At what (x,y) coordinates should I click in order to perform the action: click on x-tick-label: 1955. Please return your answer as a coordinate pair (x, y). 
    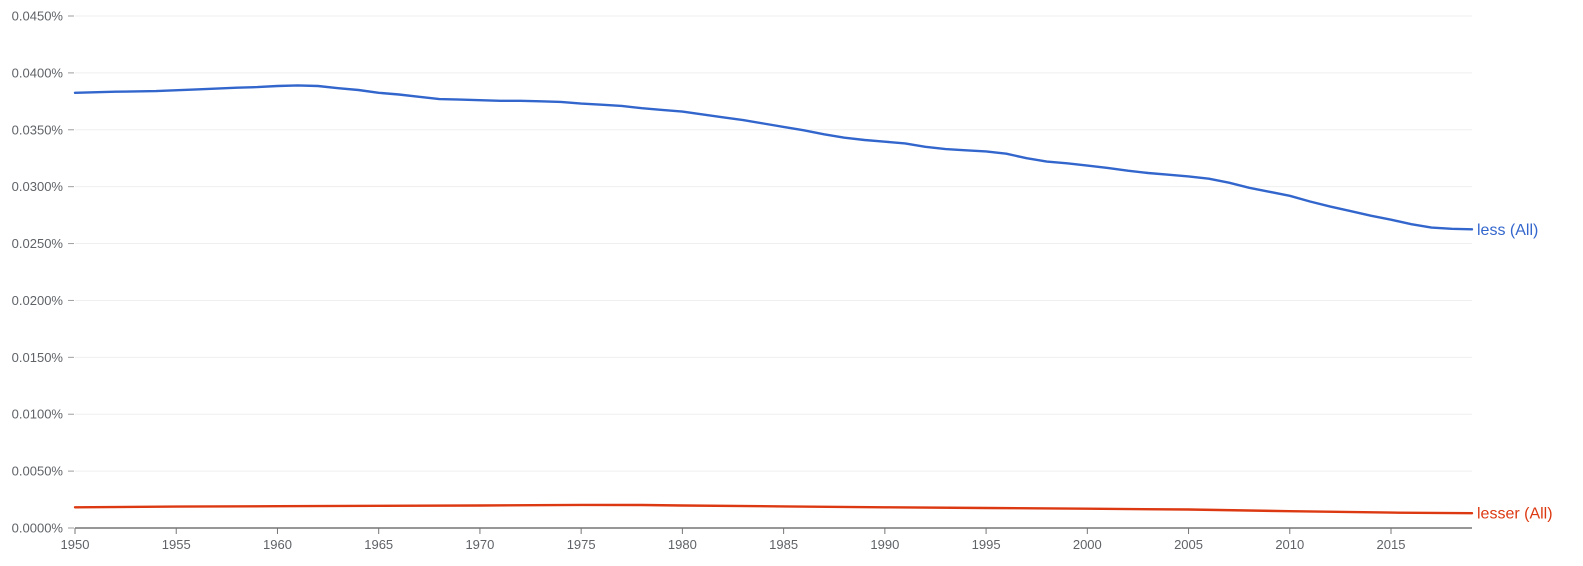
    Looking at the image, I should click on (176, 544).